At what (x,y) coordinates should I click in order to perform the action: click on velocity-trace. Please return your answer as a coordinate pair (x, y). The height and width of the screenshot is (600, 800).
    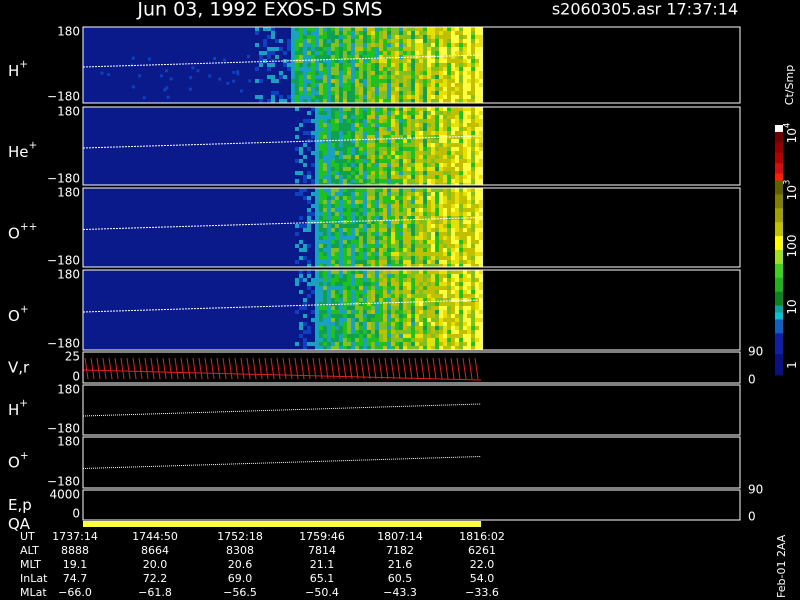
    Looking at the image, I should click on (374, 368).